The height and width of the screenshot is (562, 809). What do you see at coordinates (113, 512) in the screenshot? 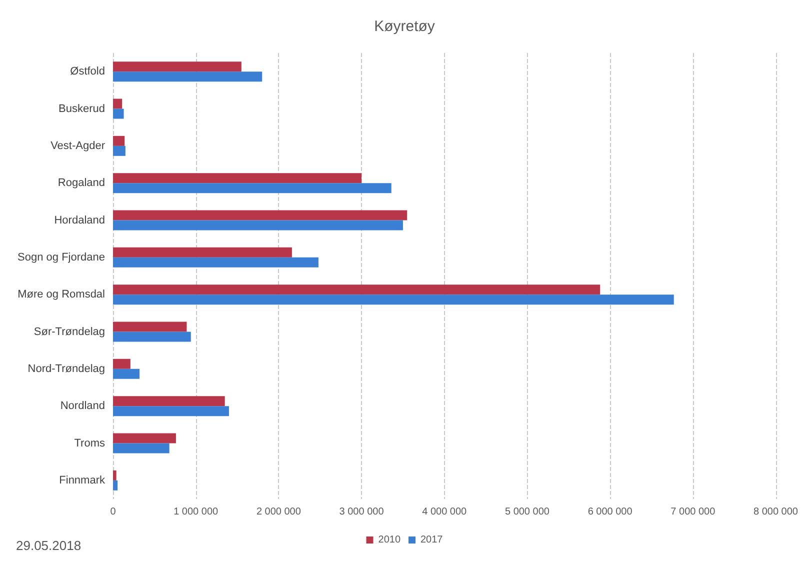
I see `x-tick-label: 0` at bounding box center [113, 512].